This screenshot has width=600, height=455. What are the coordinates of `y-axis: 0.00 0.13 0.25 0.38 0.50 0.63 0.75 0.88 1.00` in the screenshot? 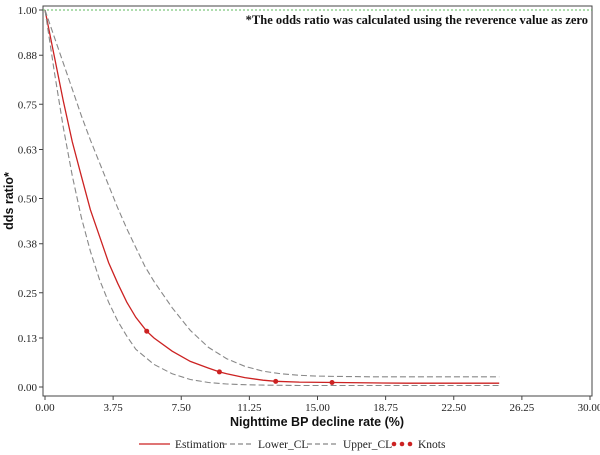 It's located at (30, 199).